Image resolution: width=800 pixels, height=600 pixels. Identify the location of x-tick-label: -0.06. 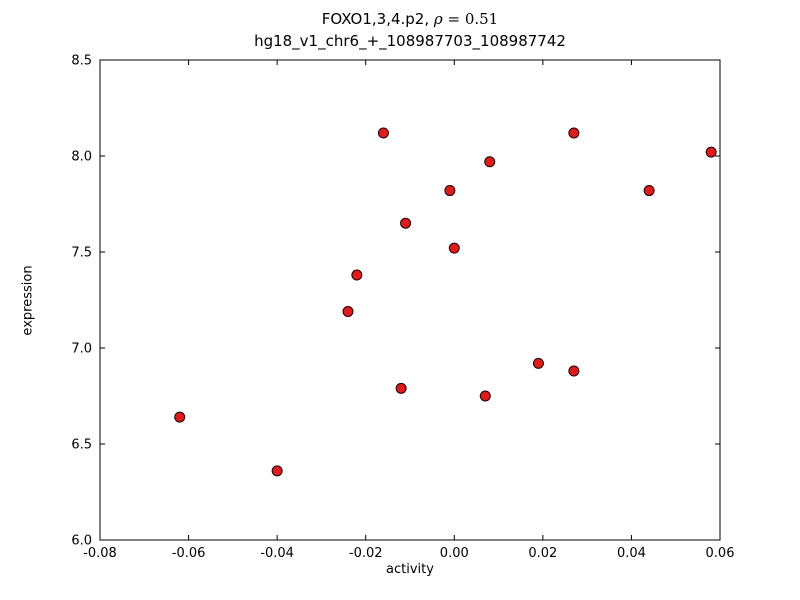
(189, 553).